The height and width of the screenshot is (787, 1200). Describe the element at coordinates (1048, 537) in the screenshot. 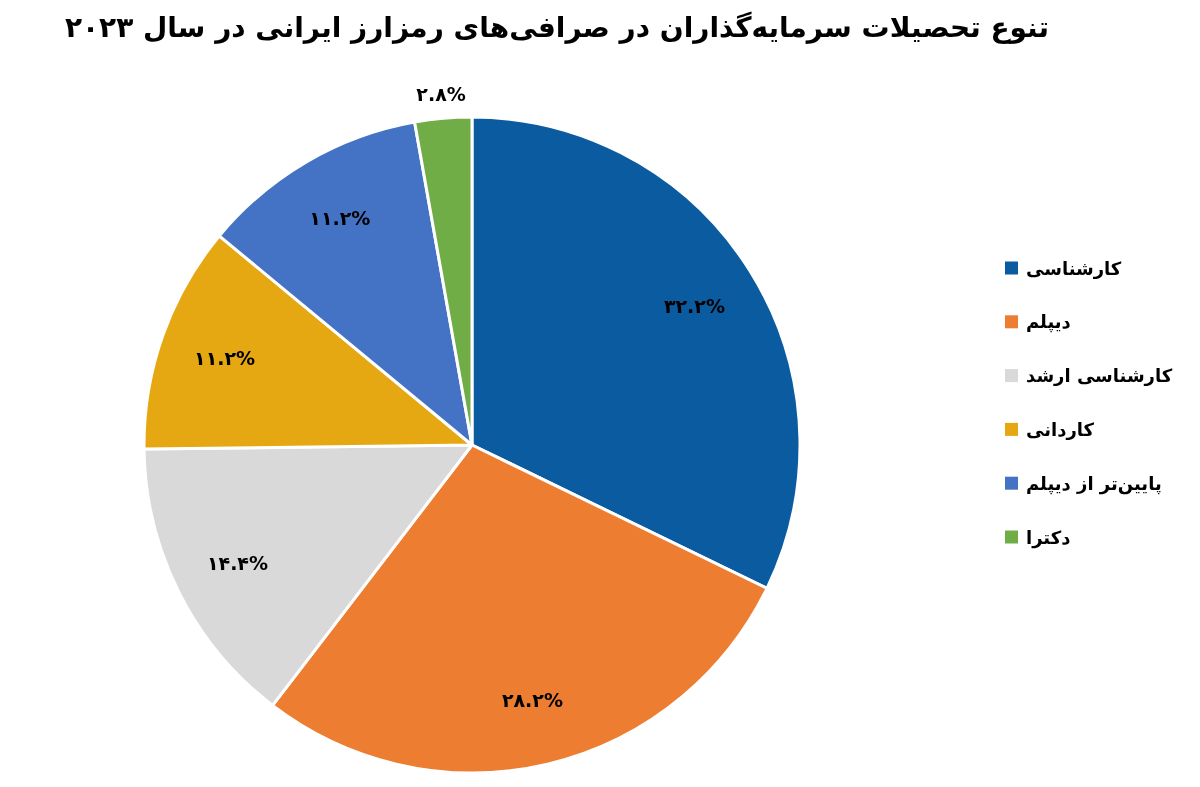

I see `legend-label: دکترا` at that location.